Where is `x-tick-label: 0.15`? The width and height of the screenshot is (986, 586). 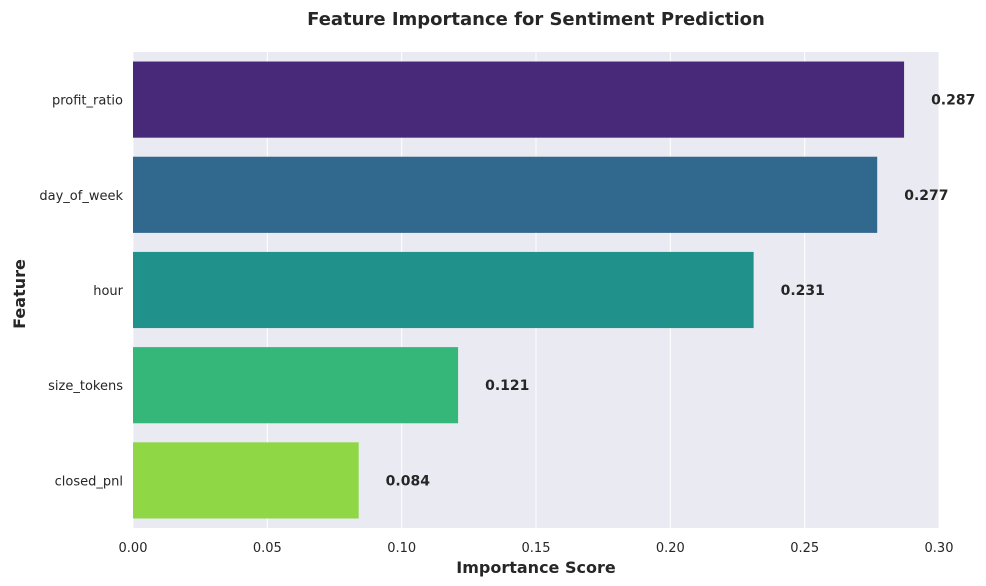
x-tick-label: 0.15 is located at coordinates (536, 548).